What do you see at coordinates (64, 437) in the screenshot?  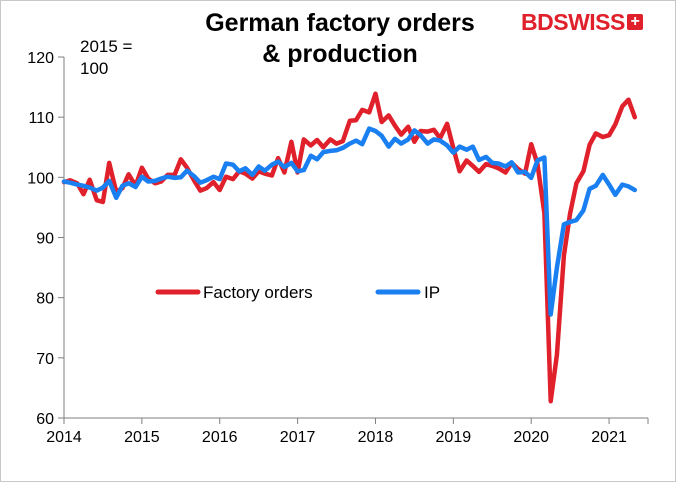 I see `x-tick-label: 2014` at bounding box center [64, 437].